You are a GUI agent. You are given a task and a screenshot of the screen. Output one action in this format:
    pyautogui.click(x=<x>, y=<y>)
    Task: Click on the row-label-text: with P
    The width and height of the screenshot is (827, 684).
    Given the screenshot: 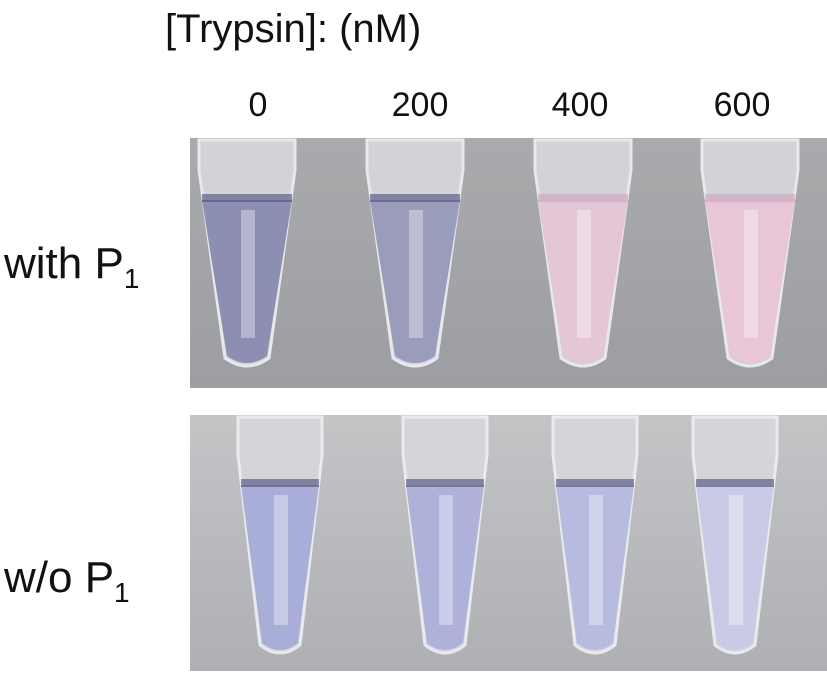 What is the action you would take?
    pyautogui.click(x=63, y=263)
    